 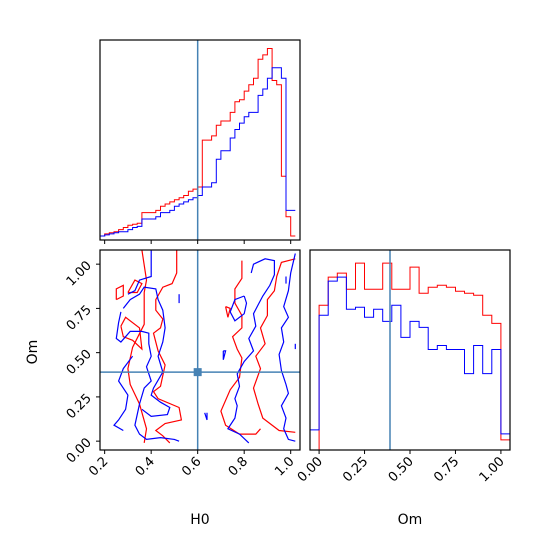 What do you see at coordinates (204, 347) in the screenshot?
I see `contour-group` at bounding box center [204, 347].